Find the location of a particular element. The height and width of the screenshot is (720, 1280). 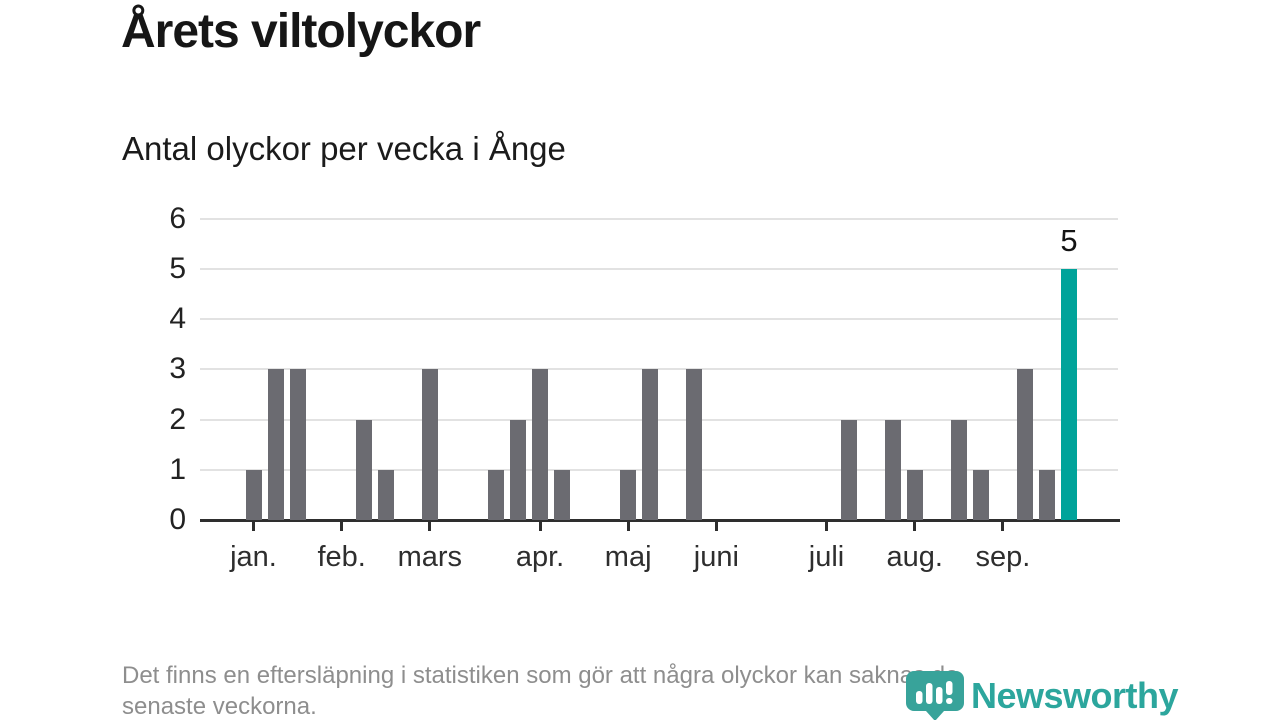

x-axis-label-sep: sep. is located at coordinates (1003, 557).